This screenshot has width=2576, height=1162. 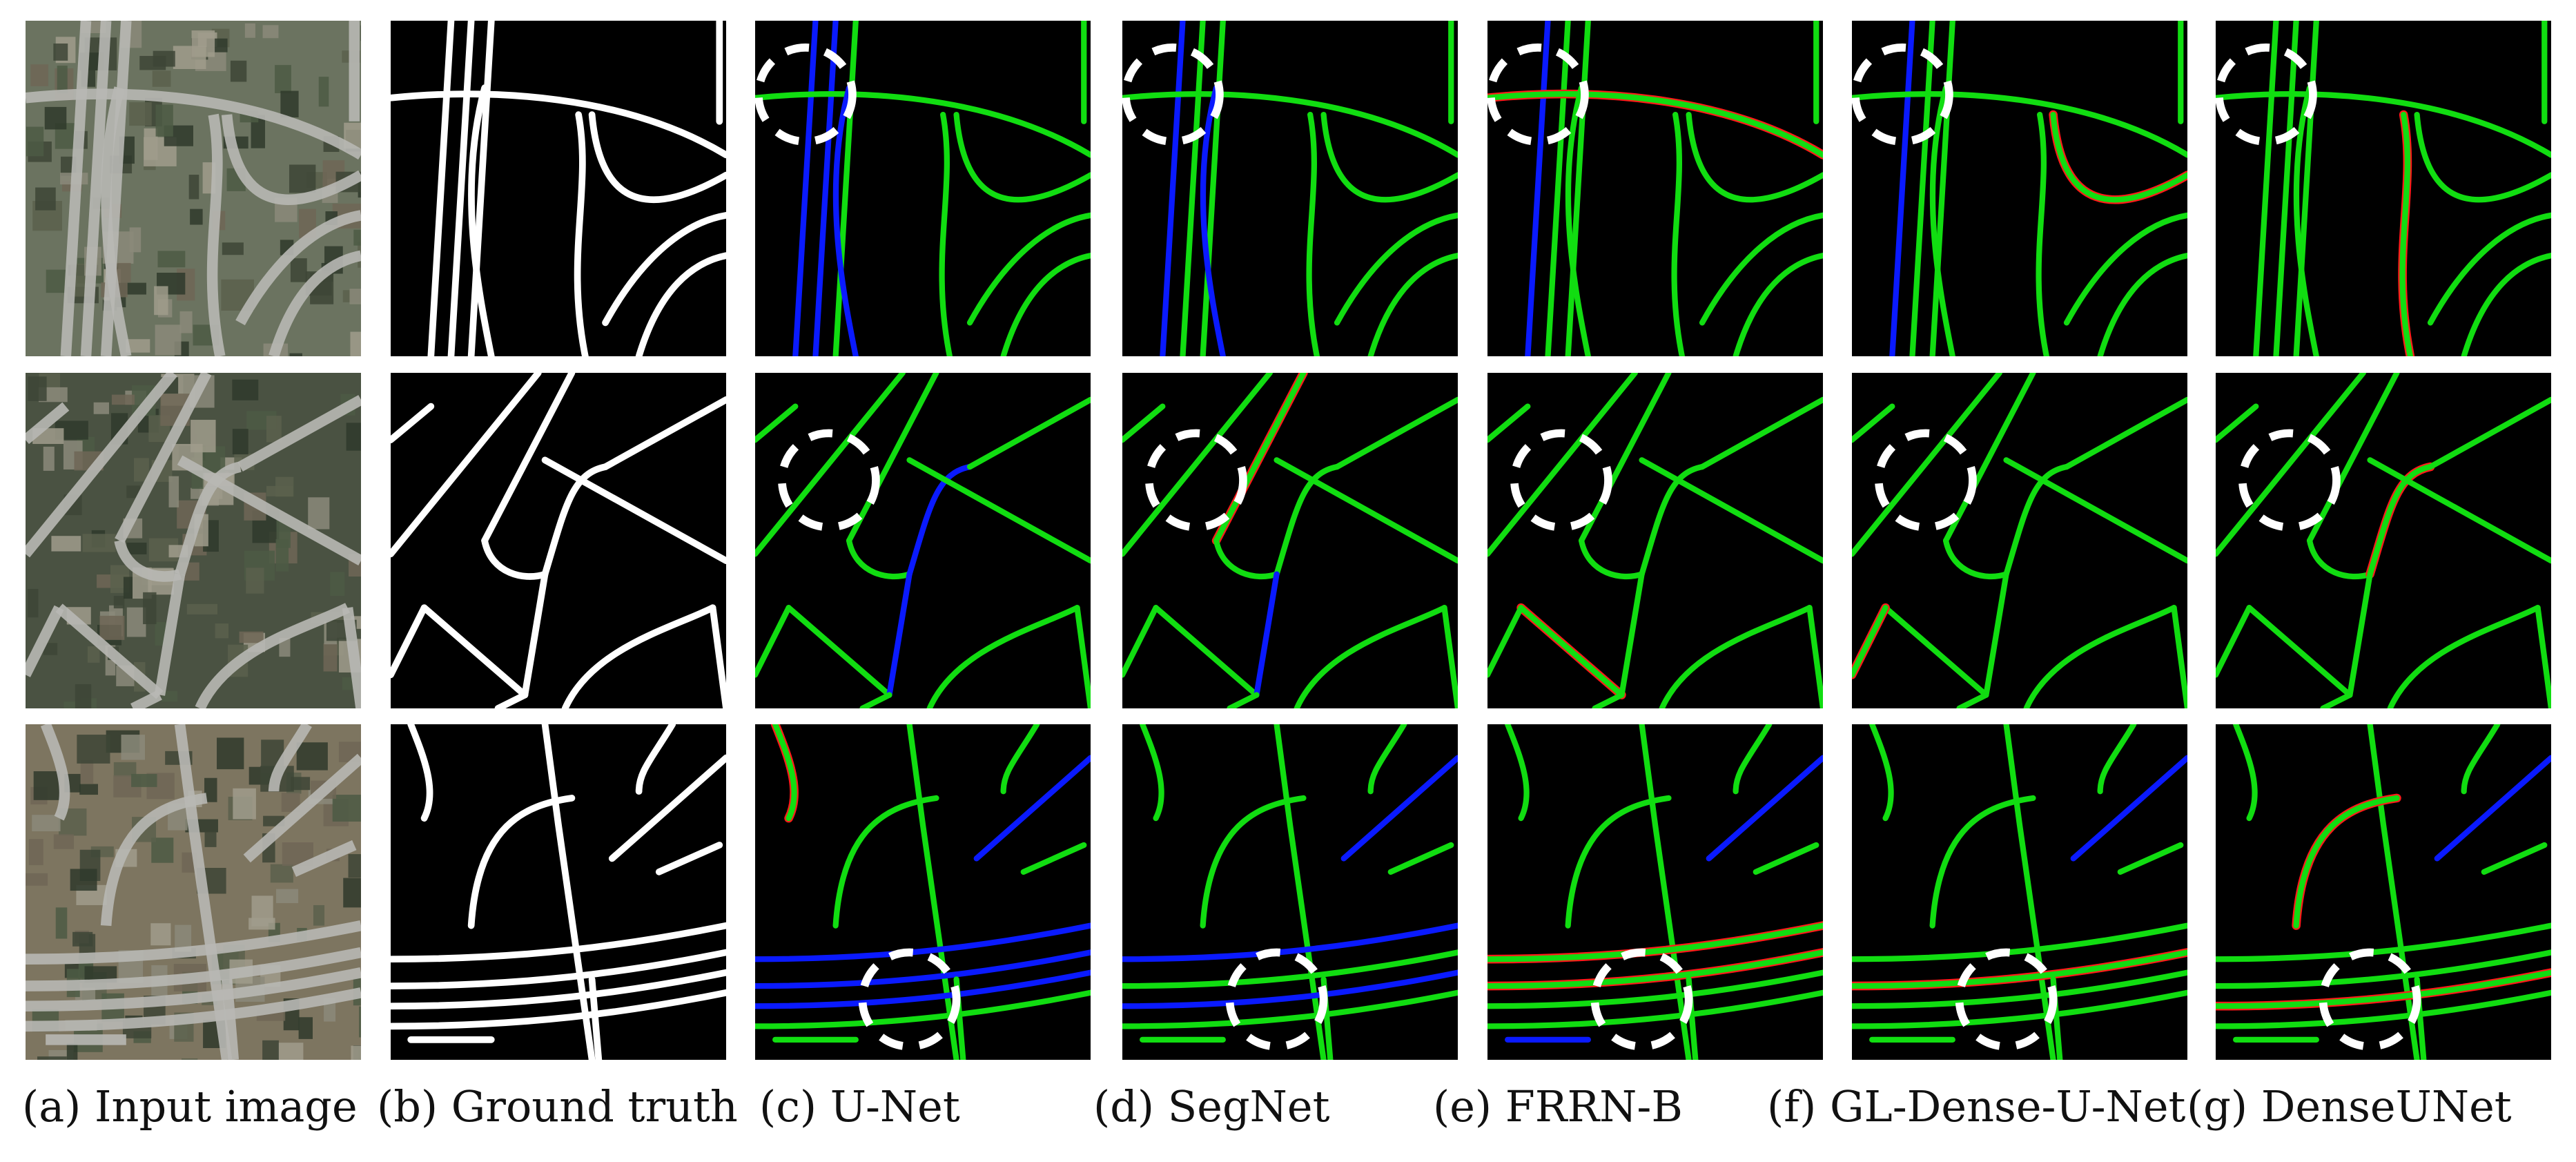 I want to click on row2-segnet-panel, so click(x=1290, y=540).